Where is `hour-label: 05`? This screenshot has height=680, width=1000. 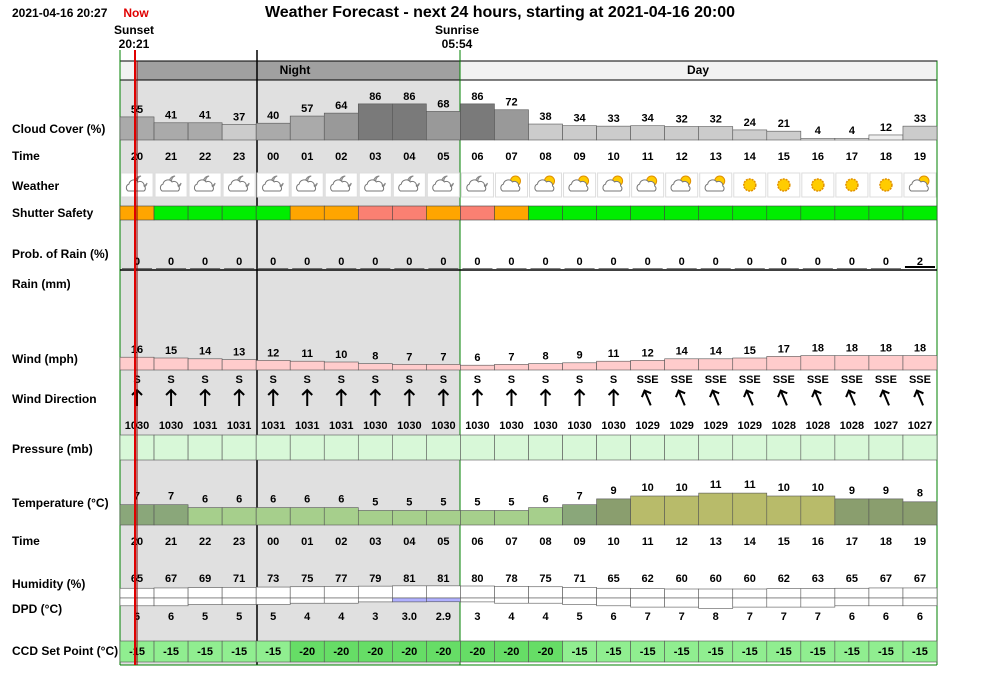
hour-label: 05 is located at coordinates (443, 542).